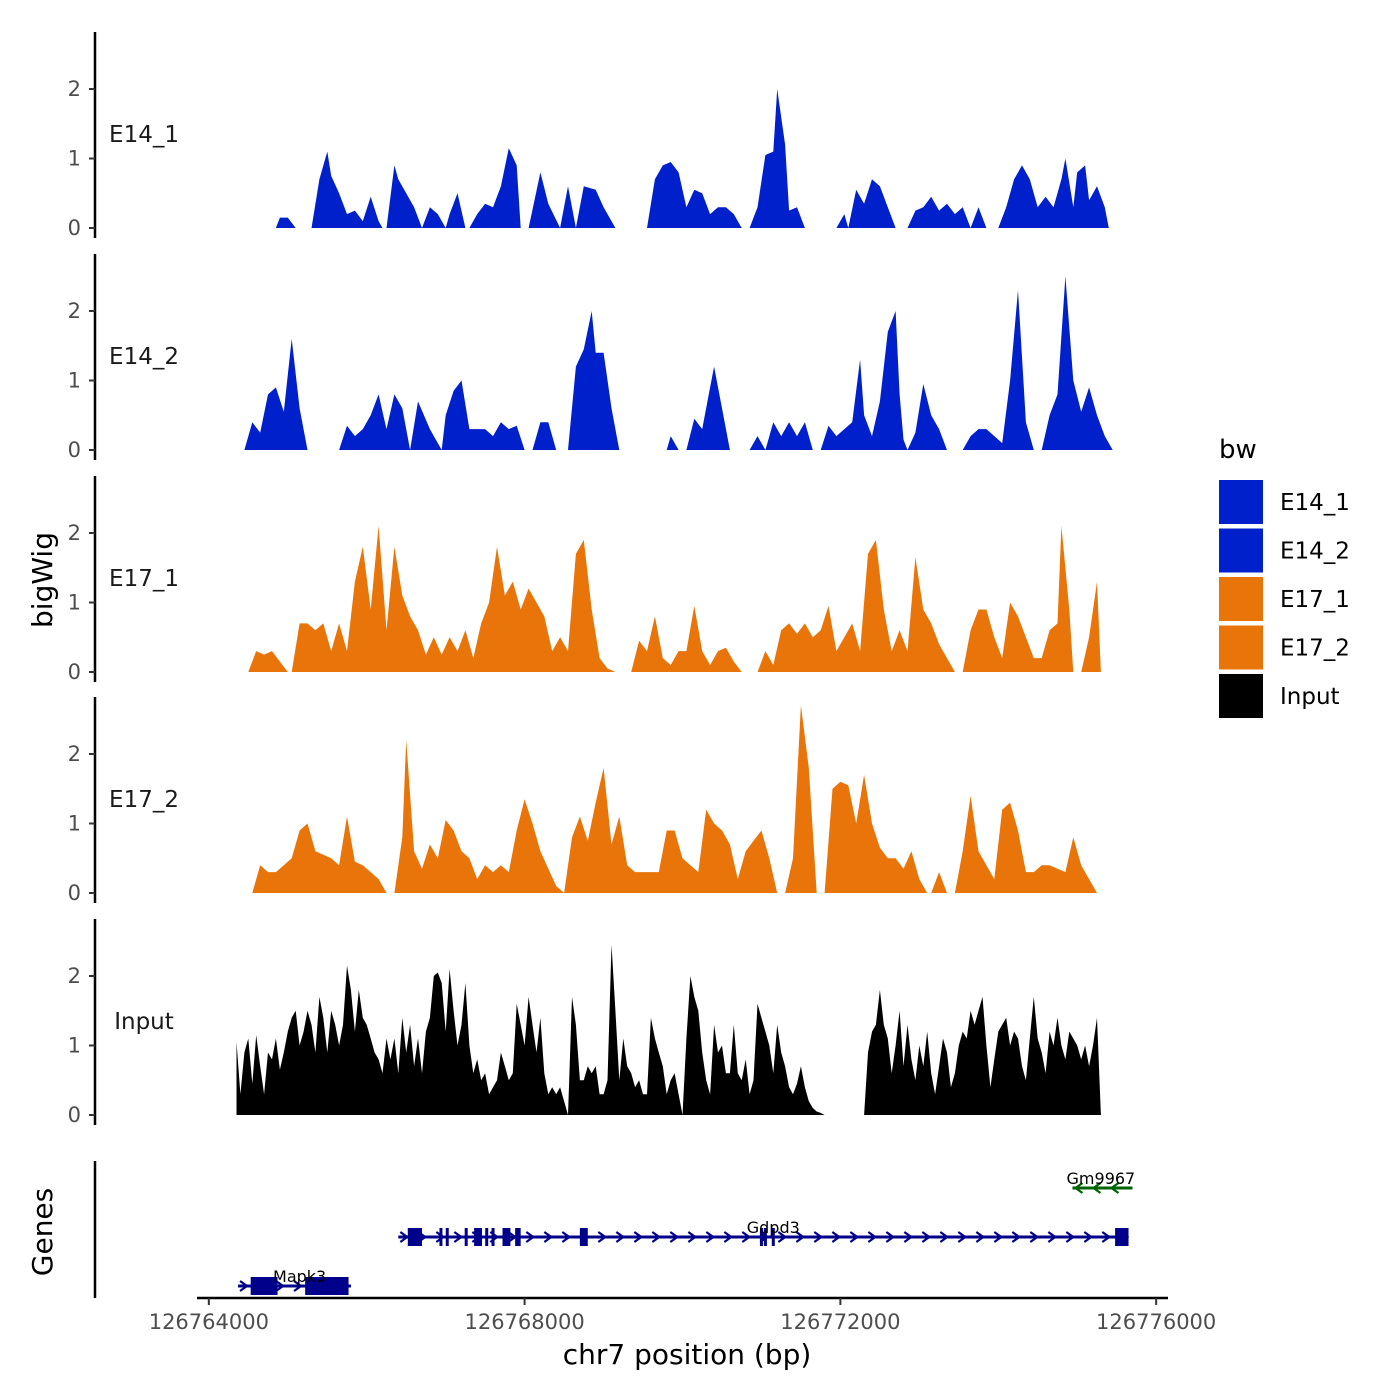  I want to click on legend-title: bw, so click(1238, 450).